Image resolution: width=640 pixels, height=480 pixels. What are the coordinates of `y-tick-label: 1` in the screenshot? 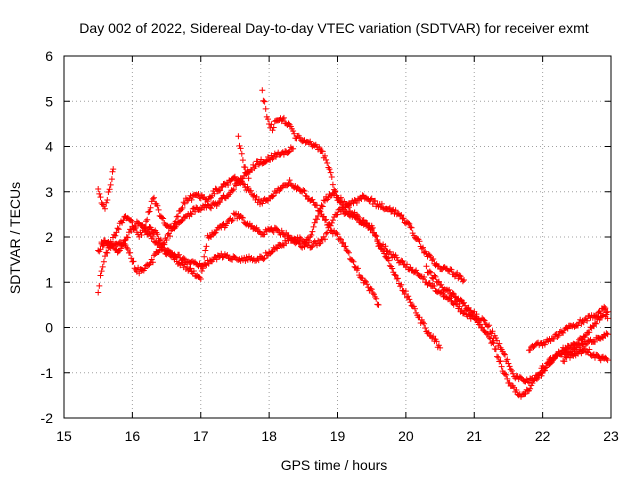 It's located at (49, 282).